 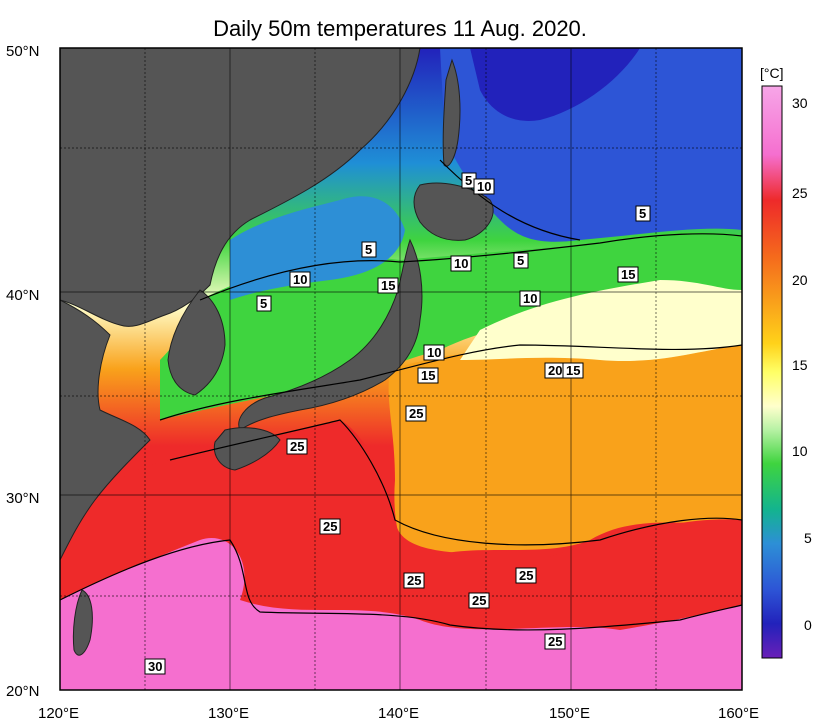 I want to click on svg-text: 30, so click(x=155, y=666).